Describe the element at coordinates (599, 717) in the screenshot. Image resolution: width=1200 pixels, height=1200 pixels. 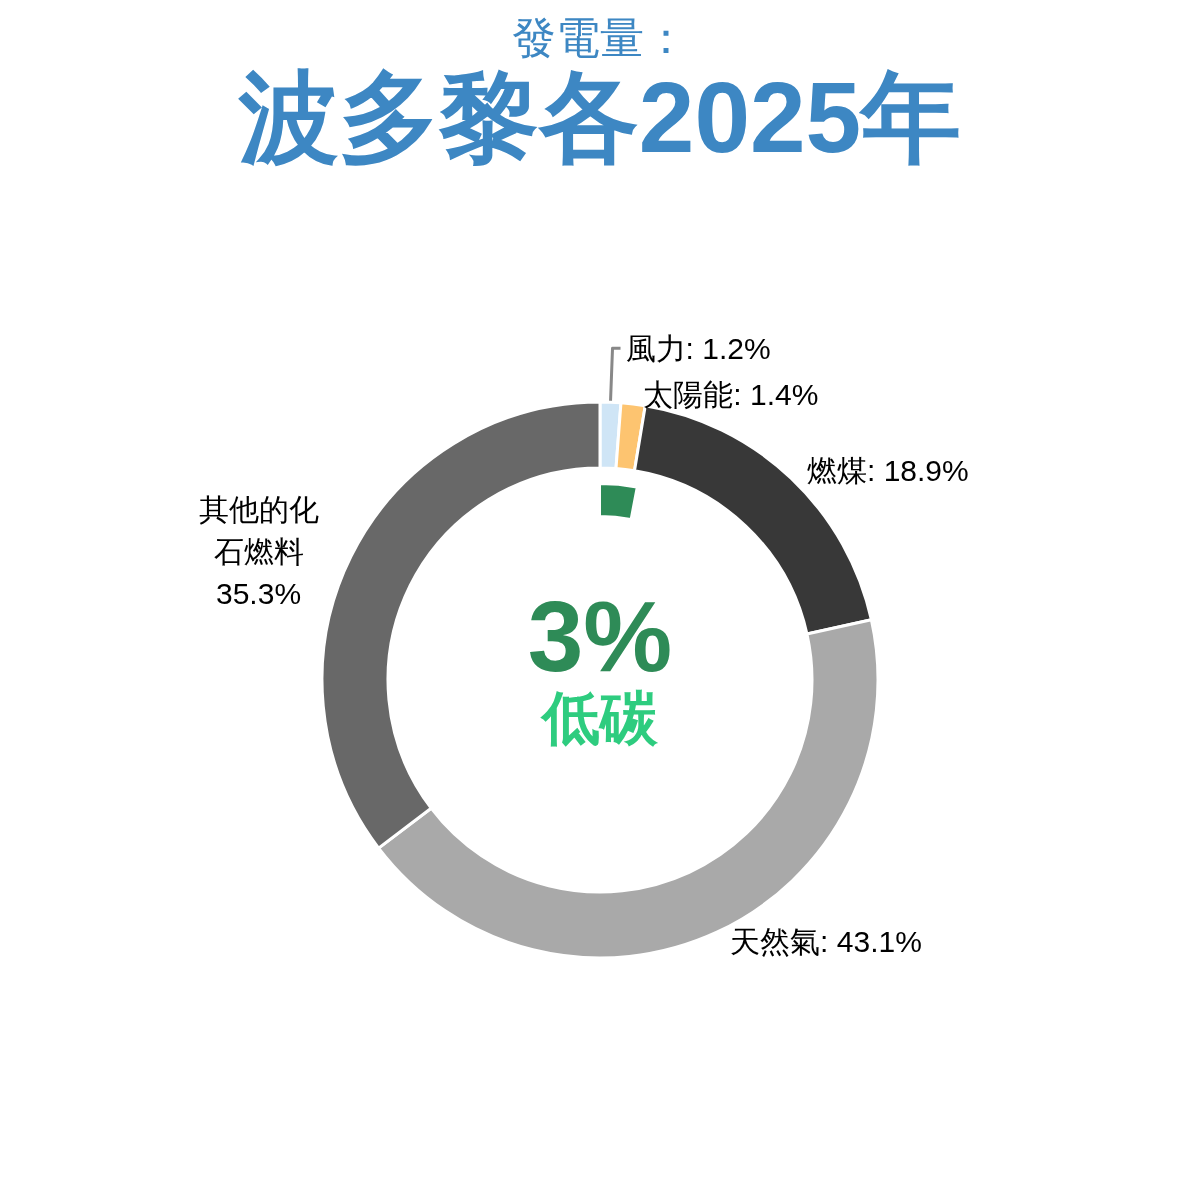
I see `slice-label: 低碳` at that location.